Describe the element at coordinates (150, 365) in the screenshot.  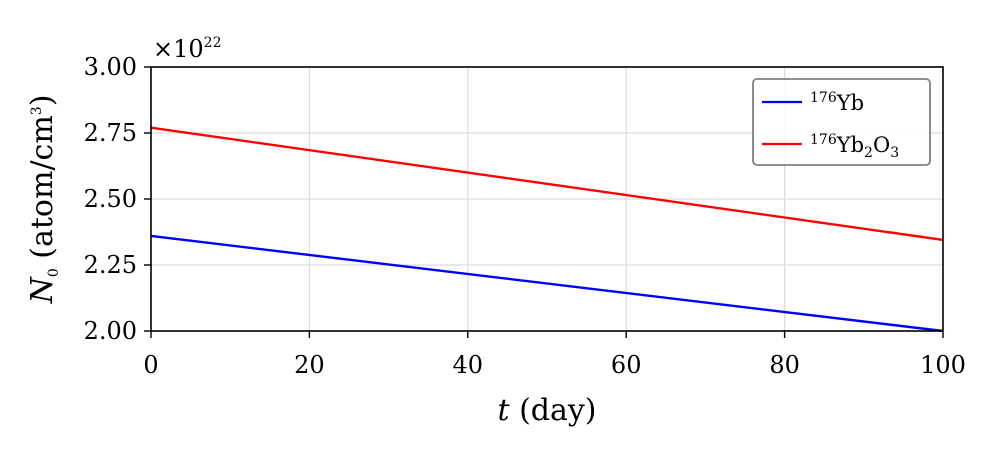
I see `x-tick-label: 0` at that location.